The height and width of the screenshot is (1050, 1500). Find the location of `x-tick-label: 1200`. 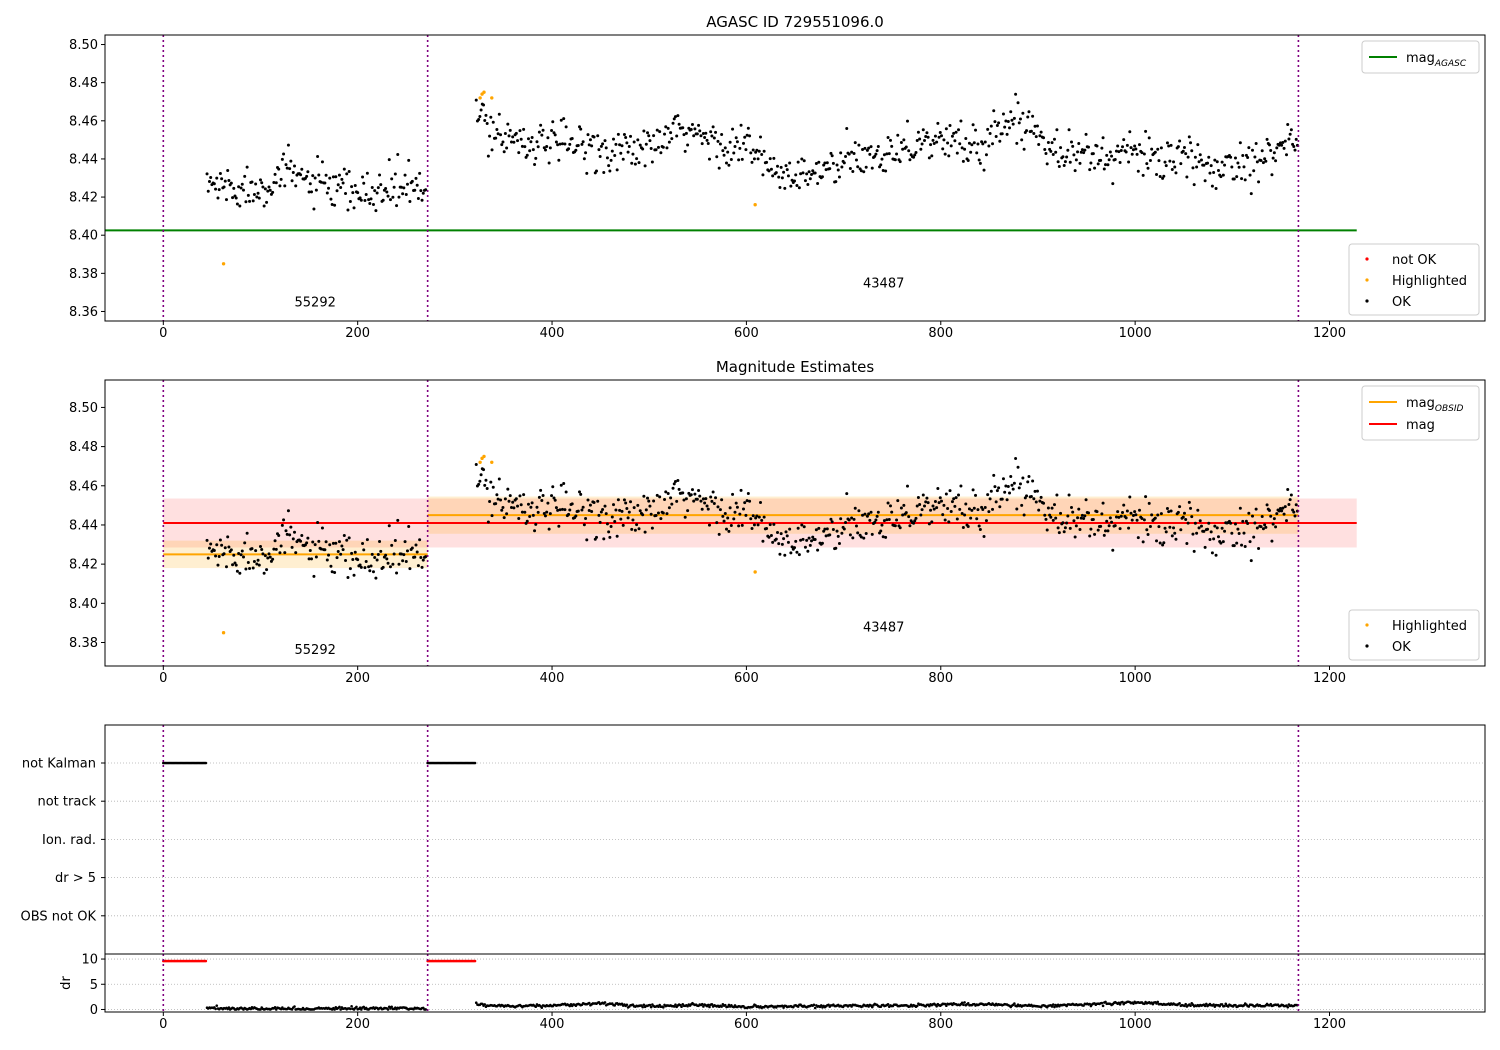

x-tick-label: 1200 is located at coordinates (1329, 678).